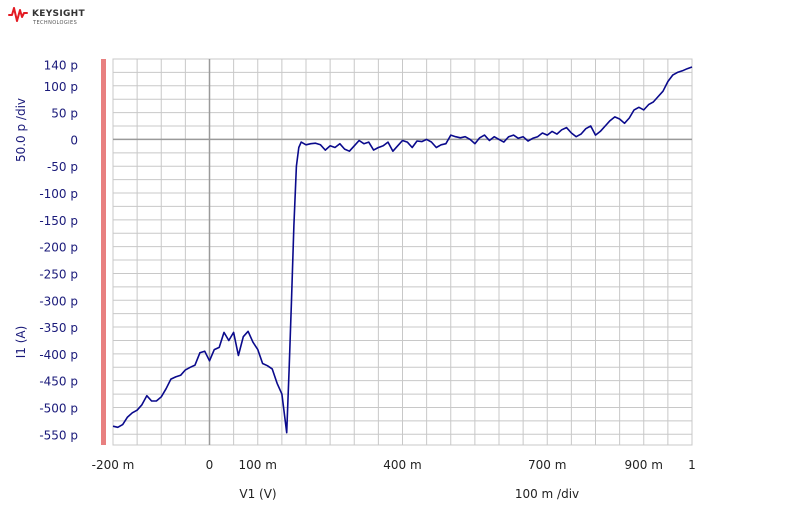  I want to click on x-tick-label: 900 m, so click(644, 465).